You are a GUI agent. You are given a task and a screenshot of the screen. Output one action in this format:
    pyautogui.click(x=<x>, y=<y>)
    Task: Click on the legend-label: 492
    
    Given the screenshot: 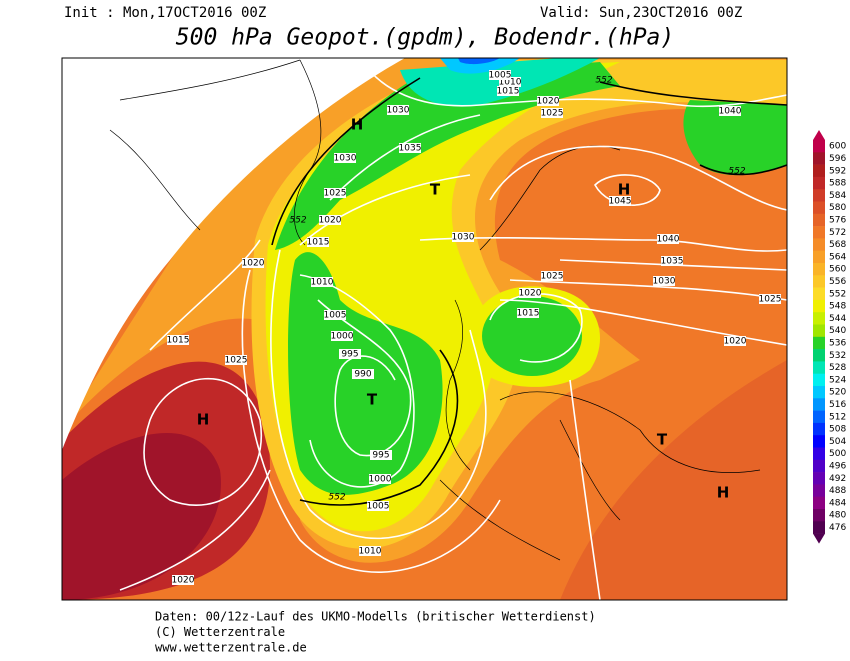 What is the action you would take?
    pyautogui.click(x=837, y=479)
    